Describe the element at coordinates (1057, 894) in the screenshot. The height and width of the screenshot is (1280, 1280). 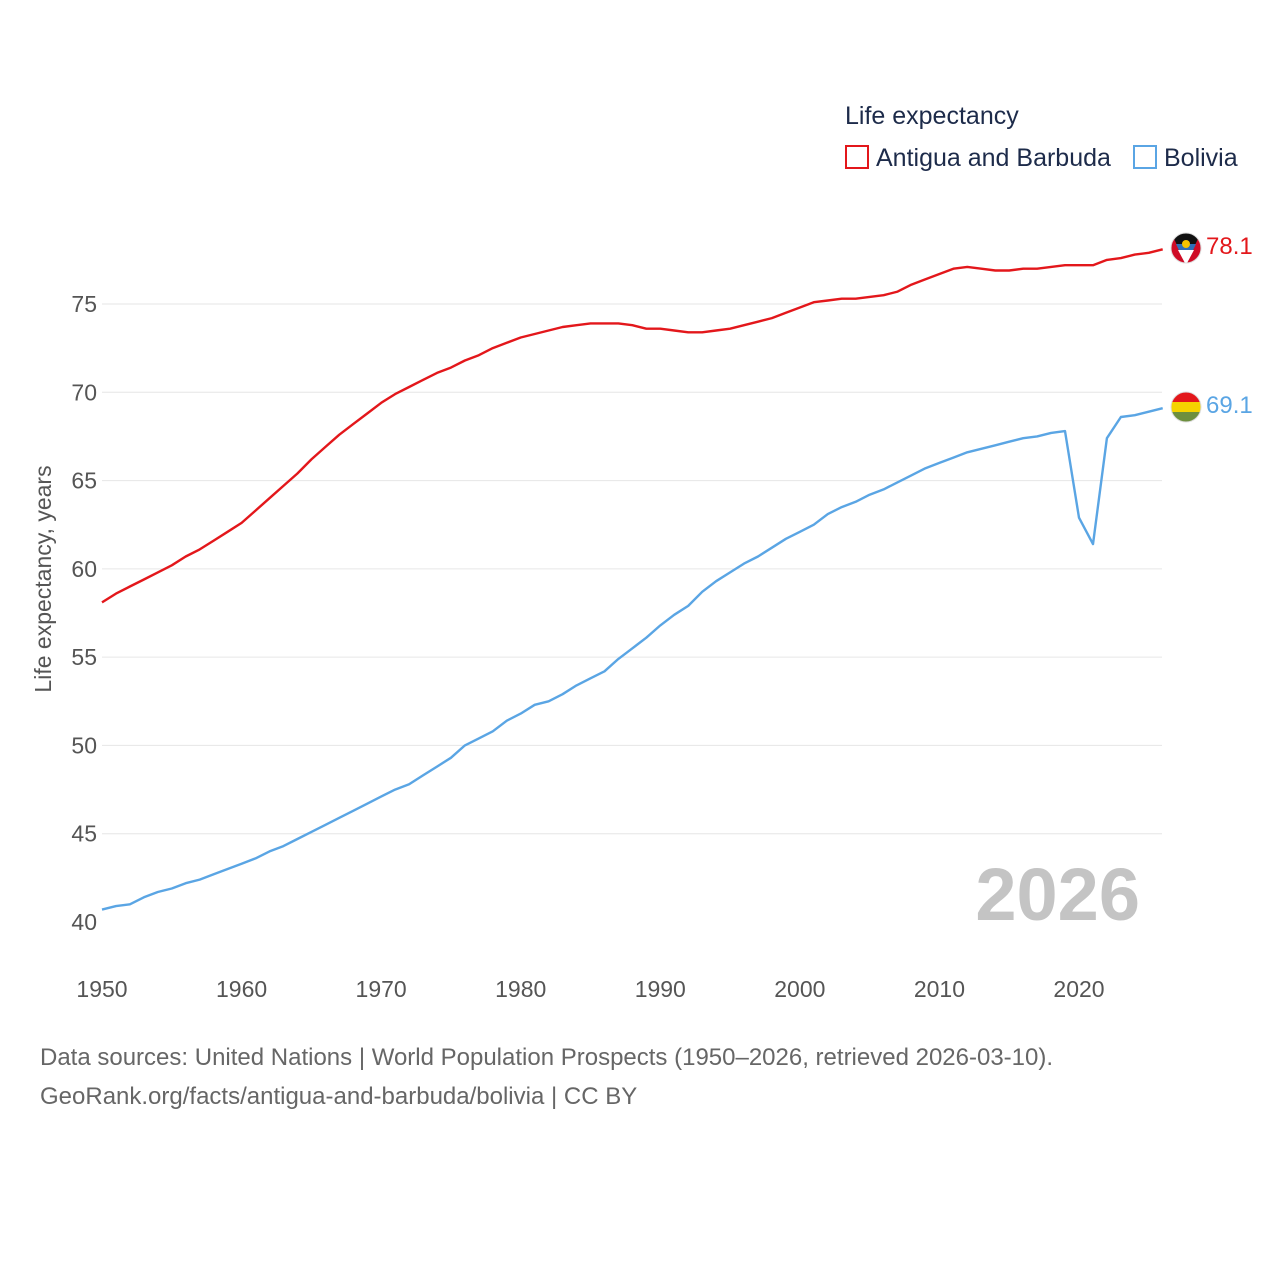
I see `year-watermark: 2026` at that location.